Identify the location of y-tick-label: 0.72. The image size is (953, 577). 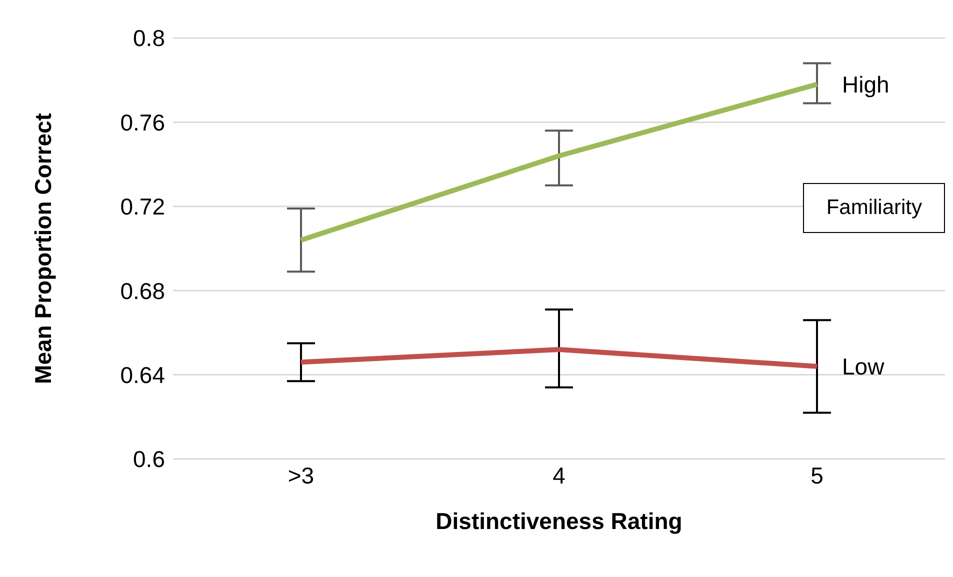
(142, 207).